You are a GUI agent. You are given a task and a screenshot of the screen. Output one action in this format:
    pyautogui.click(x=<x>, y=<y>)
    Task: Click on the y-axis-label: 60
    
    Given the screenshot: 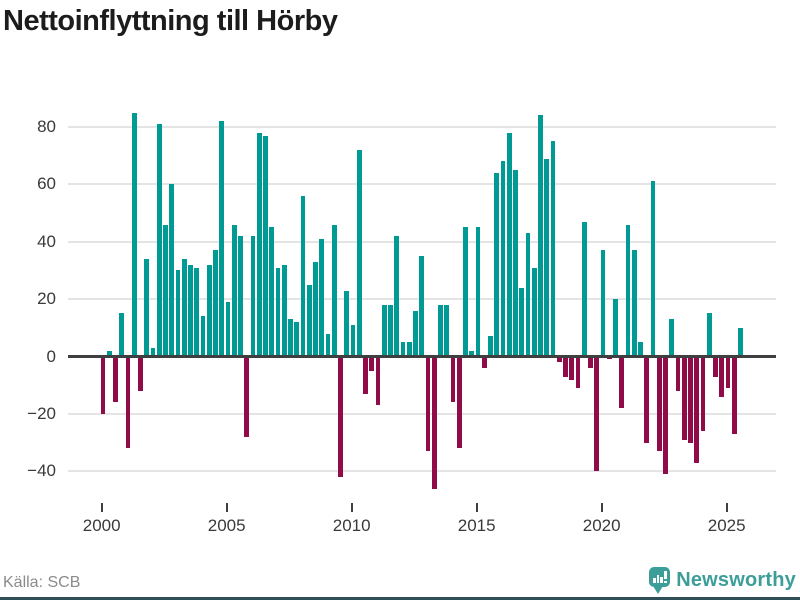 What is the action you would take?
    pyautogui.click(x=46, y=184)
    